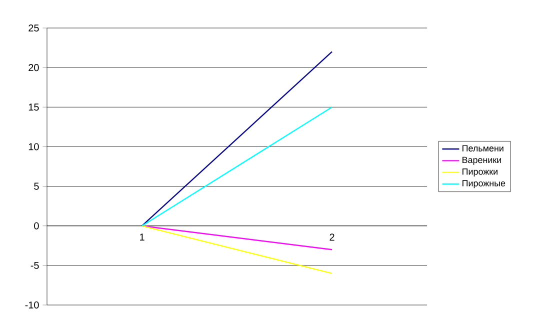 The width and height of the screenshot is (553, 332). Describe the element at coordinates (482, 160) in the screenshot. I see `legend-label: Вареники` at that location.